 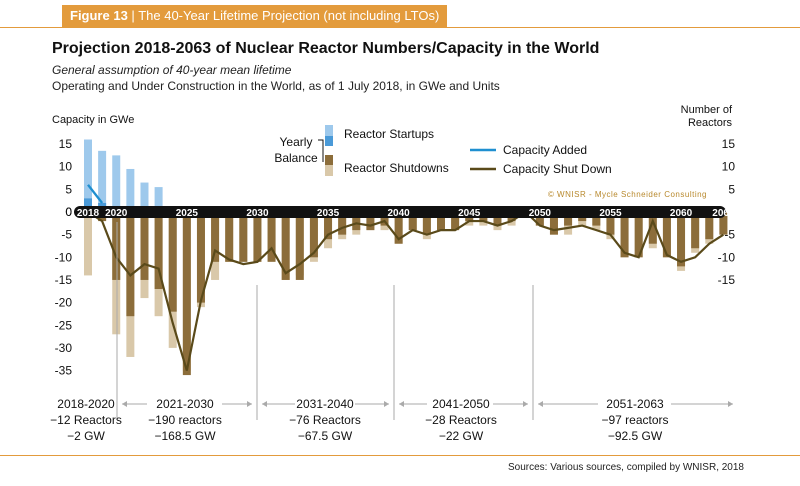 What do you see at coordinates (396, 168) in the screenshot?
I see `legend-shutdowns-label: Reactor Shutdowns` at bounding box center [396, 168].